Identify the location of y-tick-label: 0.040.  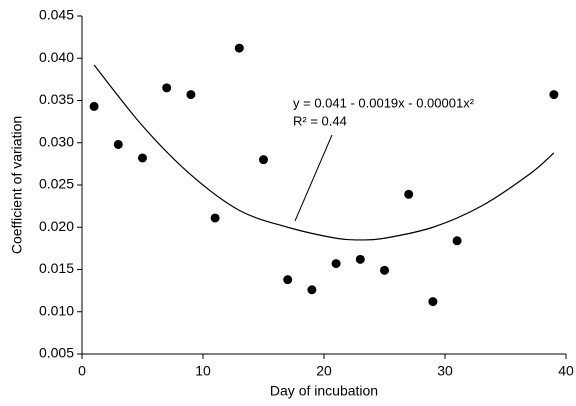
(56, 57).